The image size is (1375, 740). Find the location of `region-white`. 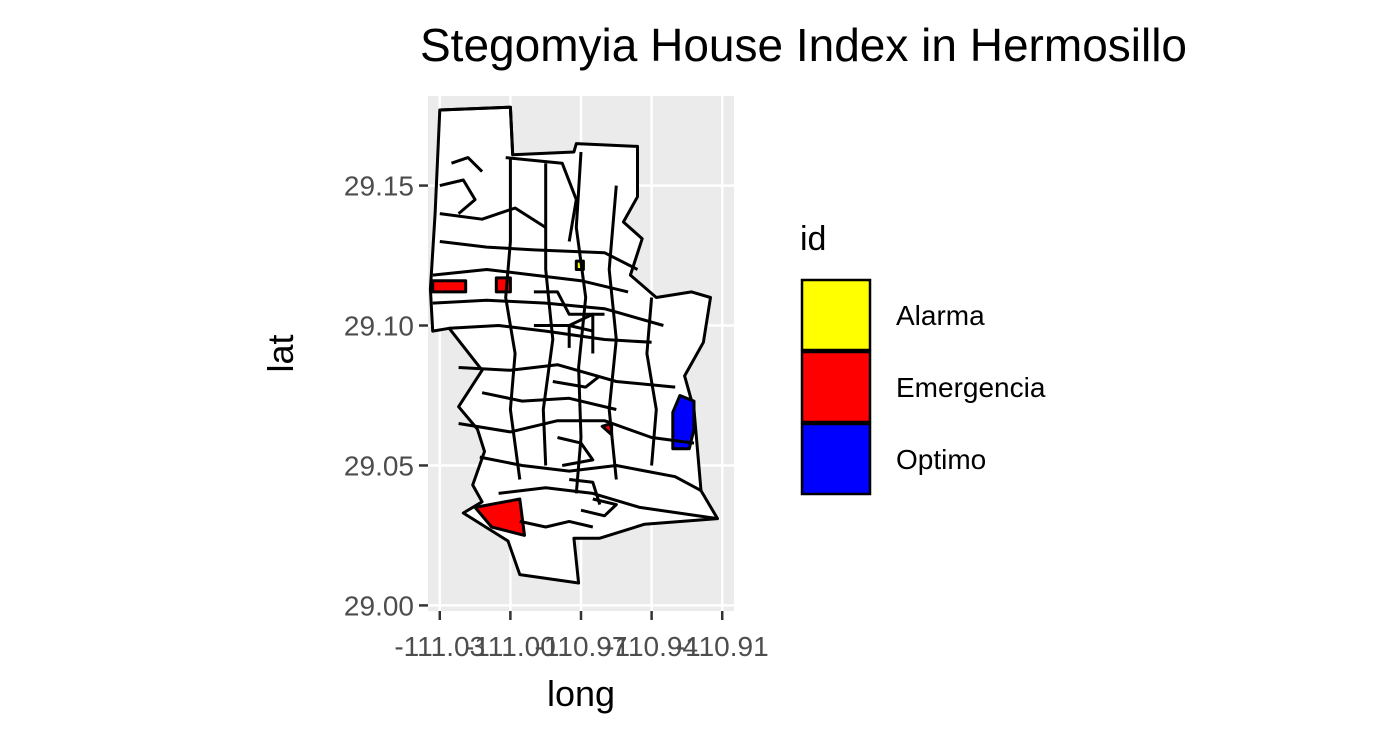

region-white is located at coordinates (573, 345).